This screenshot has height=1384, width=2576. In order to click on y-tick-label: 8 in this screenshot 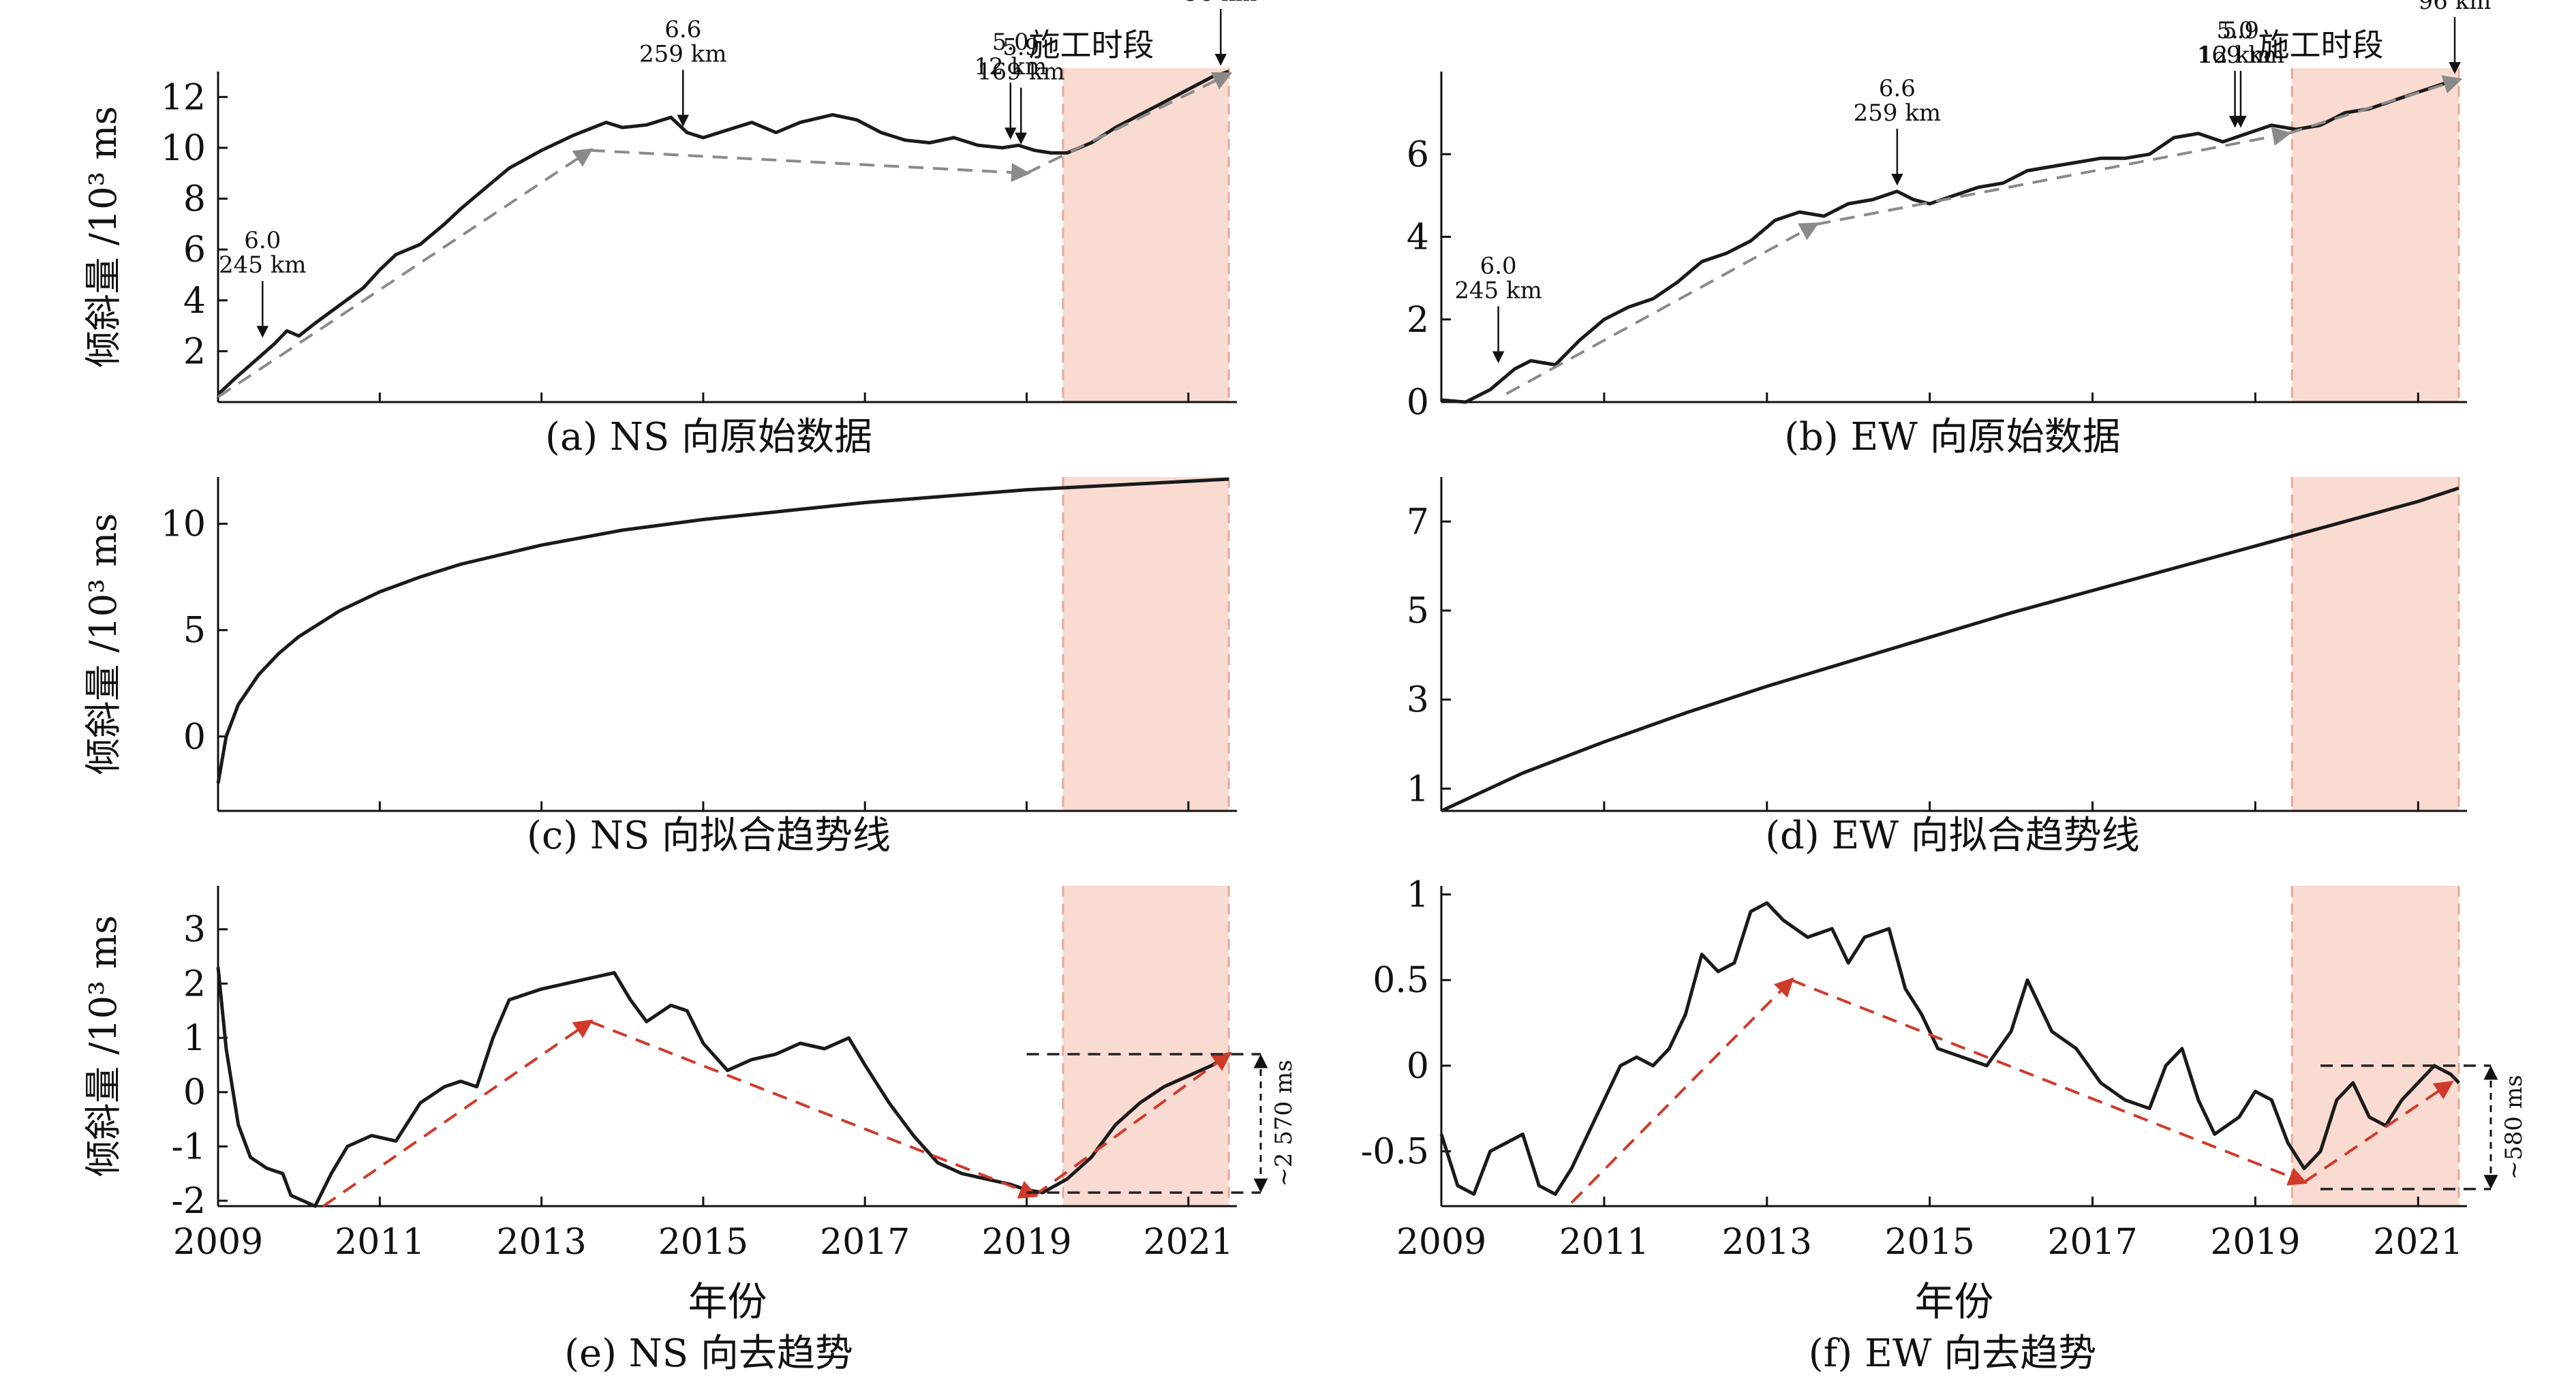, I will do `click(194, 199)`.